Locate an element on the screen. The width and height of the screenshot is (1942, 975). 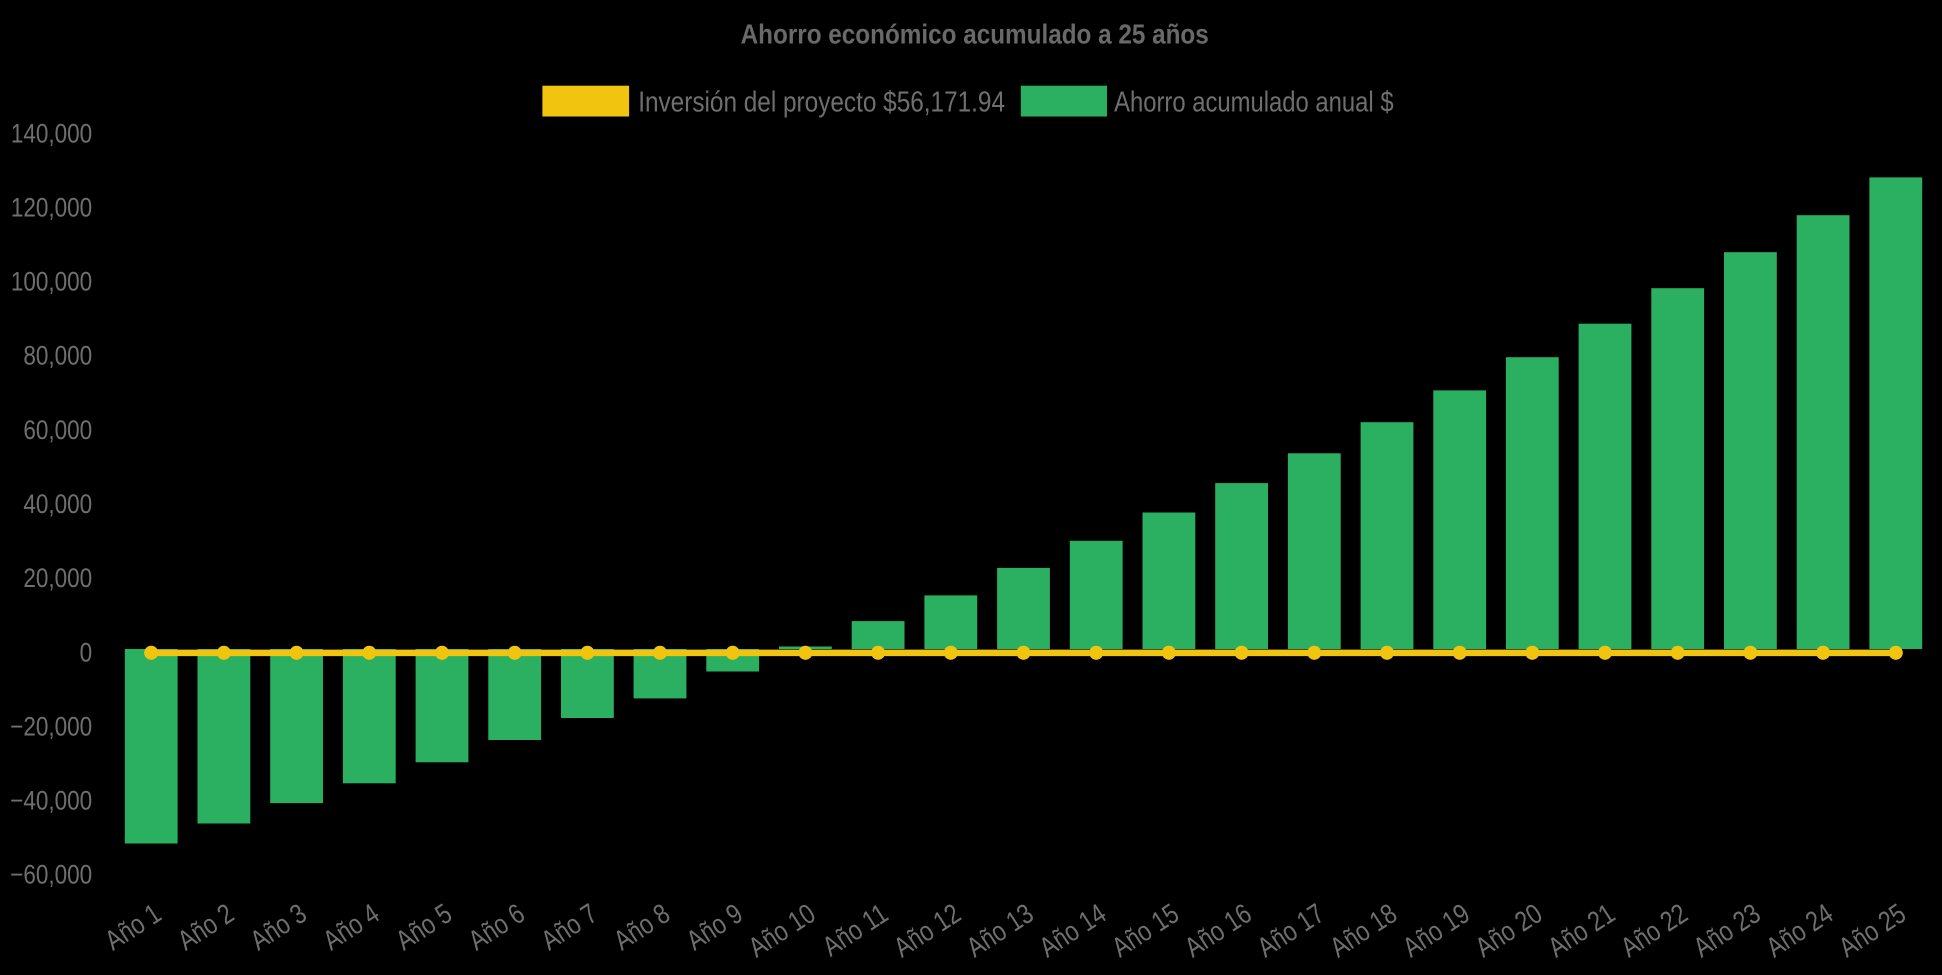
svg-text: Ahorro acumulado anual $ is located at coordinates (1254, 101).